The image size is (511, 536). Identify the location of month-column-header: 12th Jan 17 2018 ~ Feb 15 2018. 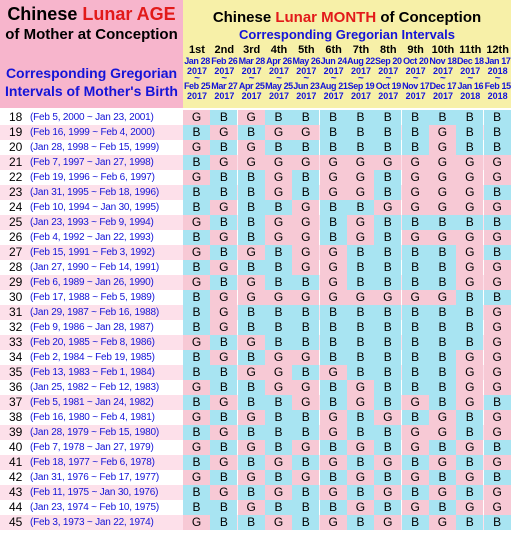
(497, 75).